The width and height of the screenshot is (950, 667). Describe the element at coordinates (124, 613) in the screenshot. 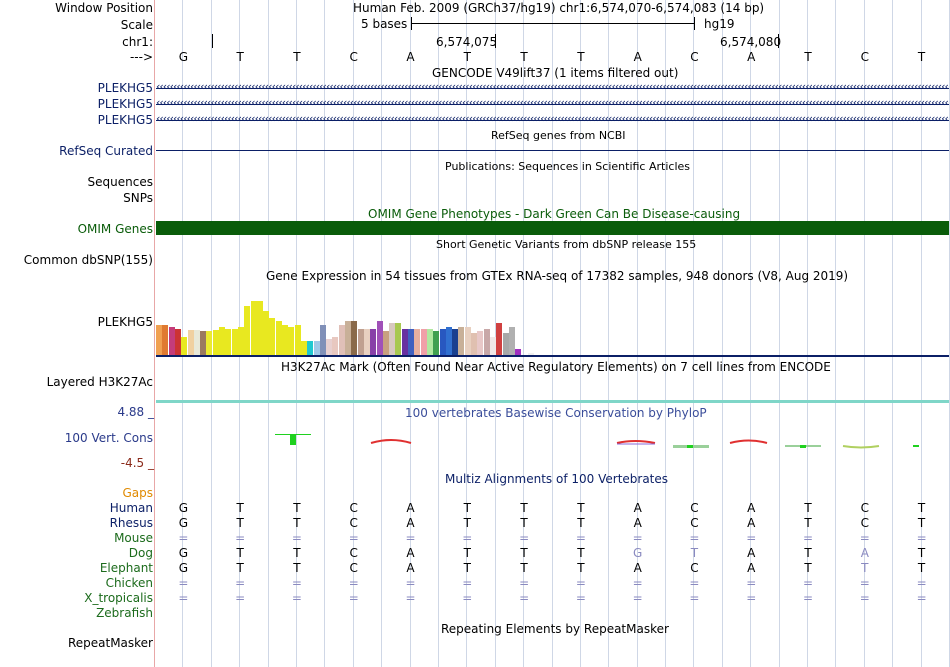

I see `species-label: Zebrafish` at that location.